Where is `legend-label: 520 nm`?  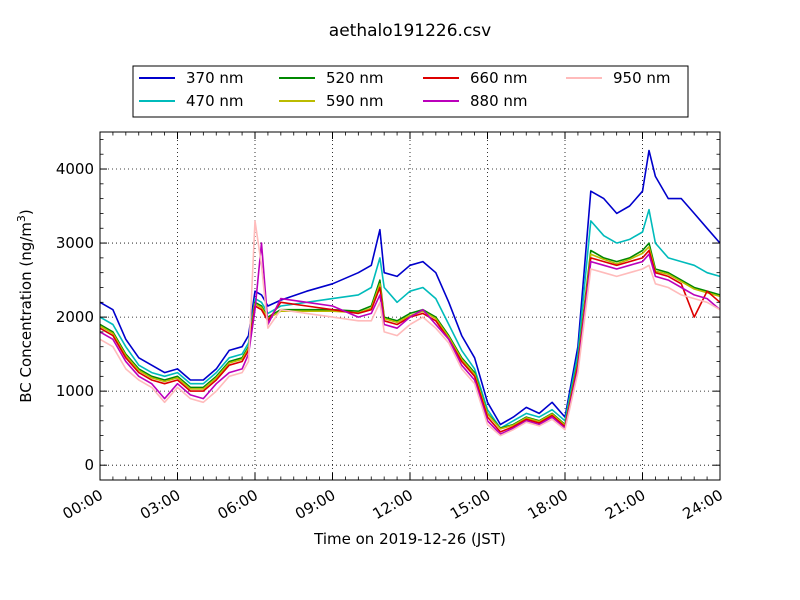 legend-label: 520 nm is located at coordinates (355, 78).